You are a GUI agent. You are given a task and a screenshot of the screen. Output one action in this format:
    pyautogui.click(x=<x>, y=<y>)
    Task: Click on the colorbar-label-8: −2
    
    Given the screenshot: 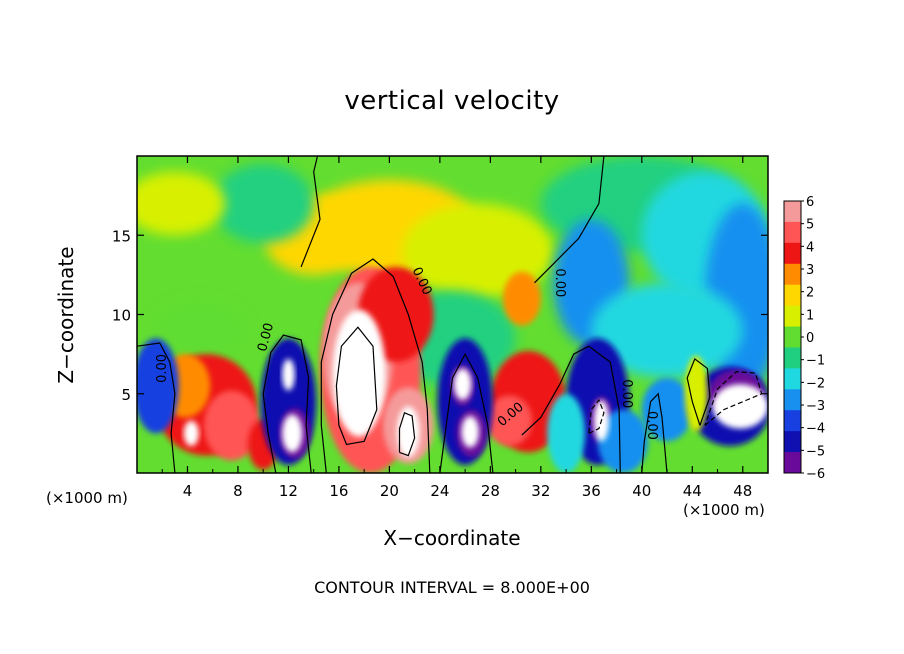 What is the action you would take?
    pyautogui.click(x=815, y=383)
    